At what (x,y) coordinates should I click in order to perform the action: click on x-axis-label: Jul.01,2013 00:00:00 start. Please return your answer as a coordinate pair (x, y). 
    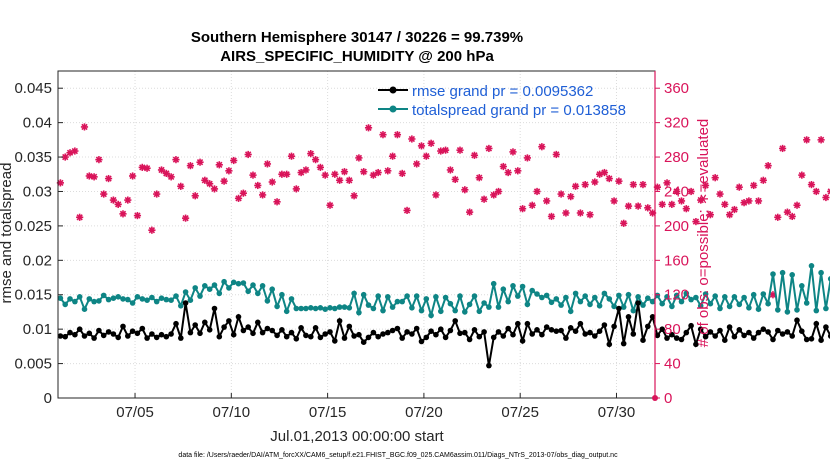
    Looking at the image, I should click on (357, 436).